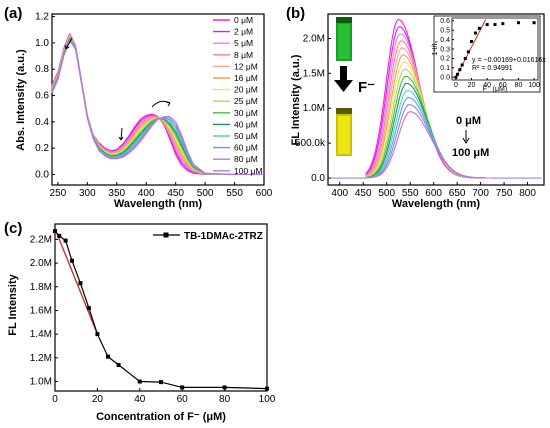 Image resolution: width=550 pixels, height=428 pixels. What do you see at coordinates (296, 99) in the screenshot?
I see `y-axis-label-b: FL Intensity (a.u.)` at bounding box center [296, 99].